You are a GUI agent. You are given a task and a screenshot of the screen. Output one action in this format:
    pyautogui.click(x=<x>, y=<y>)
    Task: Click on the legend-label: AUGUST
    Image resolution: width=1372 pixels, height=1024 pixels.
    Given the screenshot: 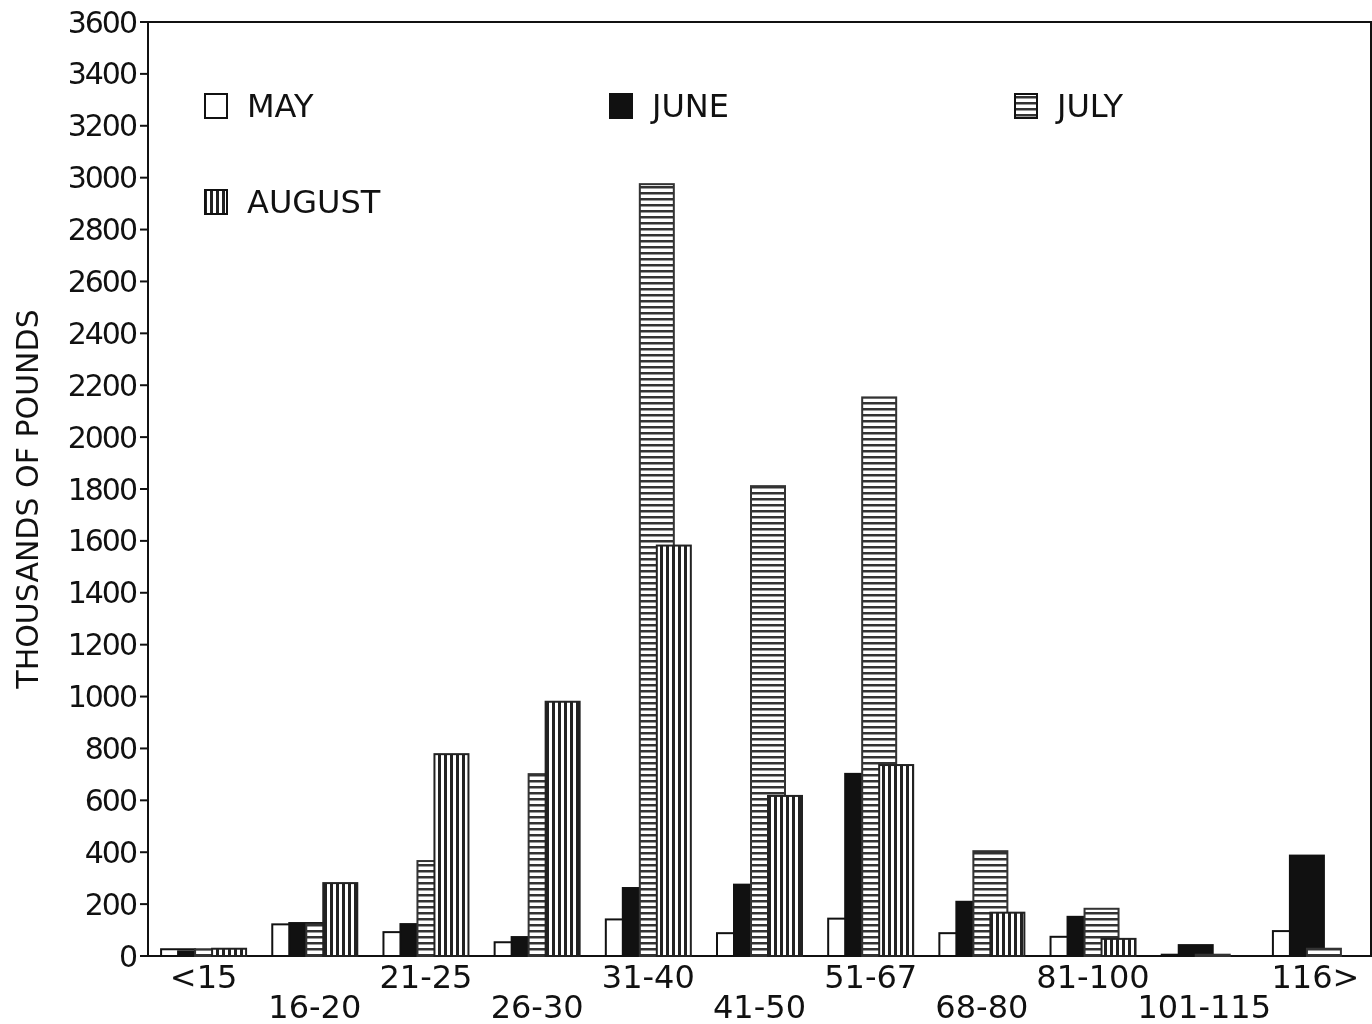 What is the action you would take?
    pyautogui.click(x=314, y=202)
    